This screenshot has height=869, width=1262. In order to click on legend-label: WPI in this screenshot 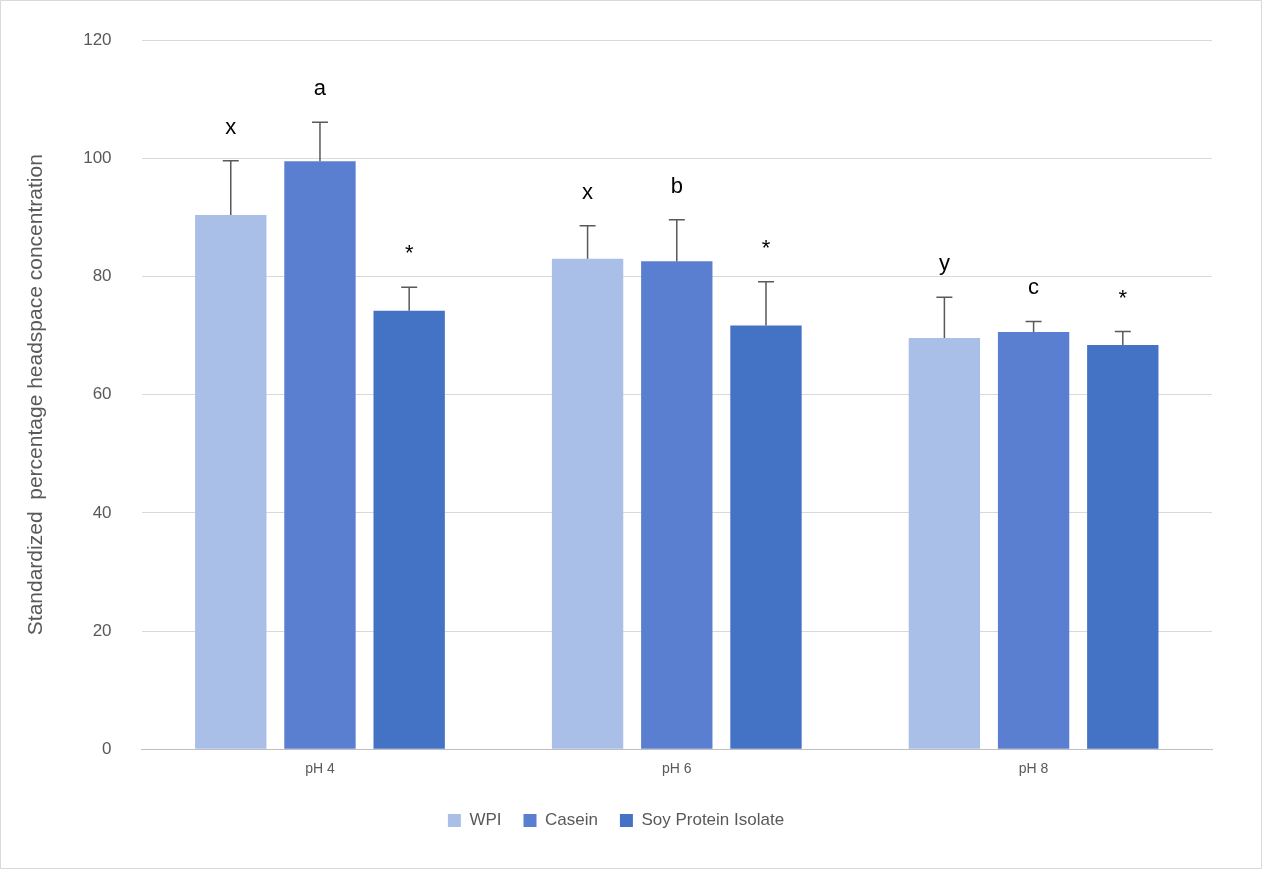, I will do `click(485, 820)`.